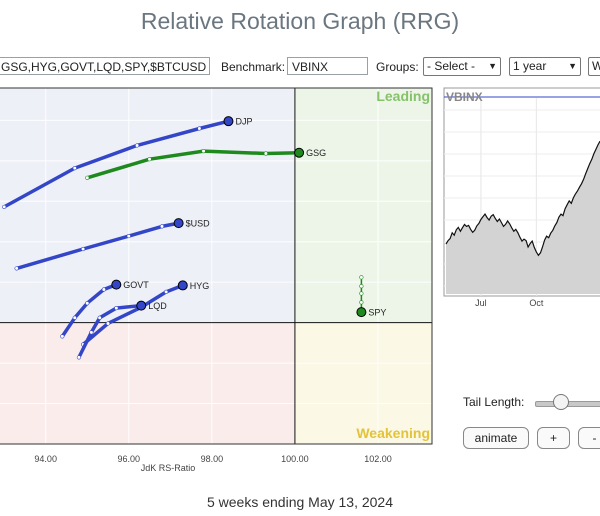 Image resolution: width=600 pixels, height=516 pixels. I want to click on head-govt, so click(116, 284).